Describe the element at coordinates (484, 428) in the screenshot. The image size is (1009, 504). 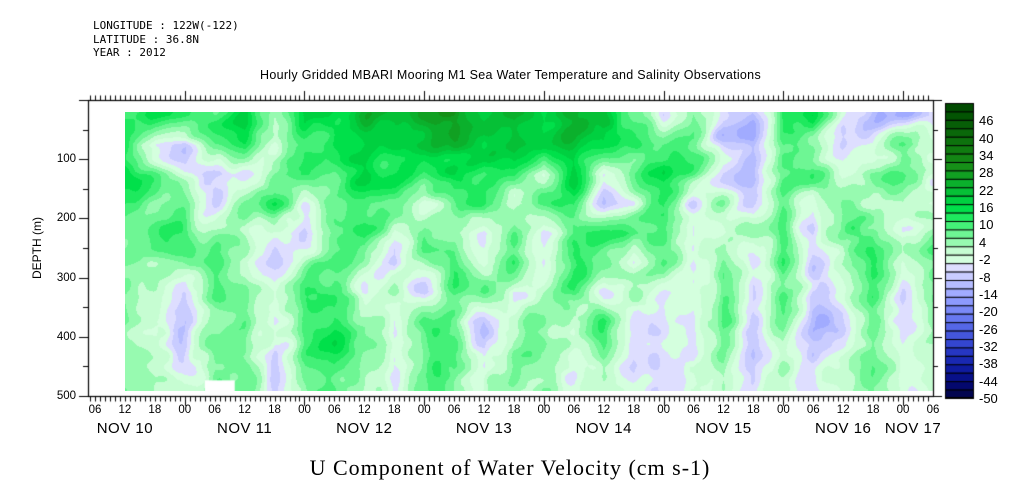
I see `day-label: NOV 13` at that location.